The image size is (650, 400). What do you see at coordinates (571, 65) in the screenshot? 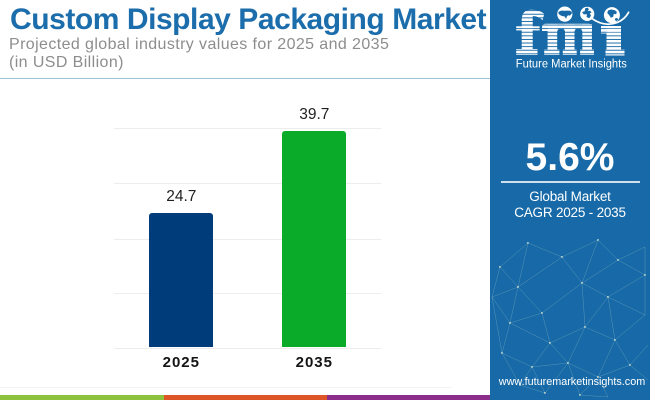
I see `svg-text: Future Market Insights` at bounding box center [571, 65].